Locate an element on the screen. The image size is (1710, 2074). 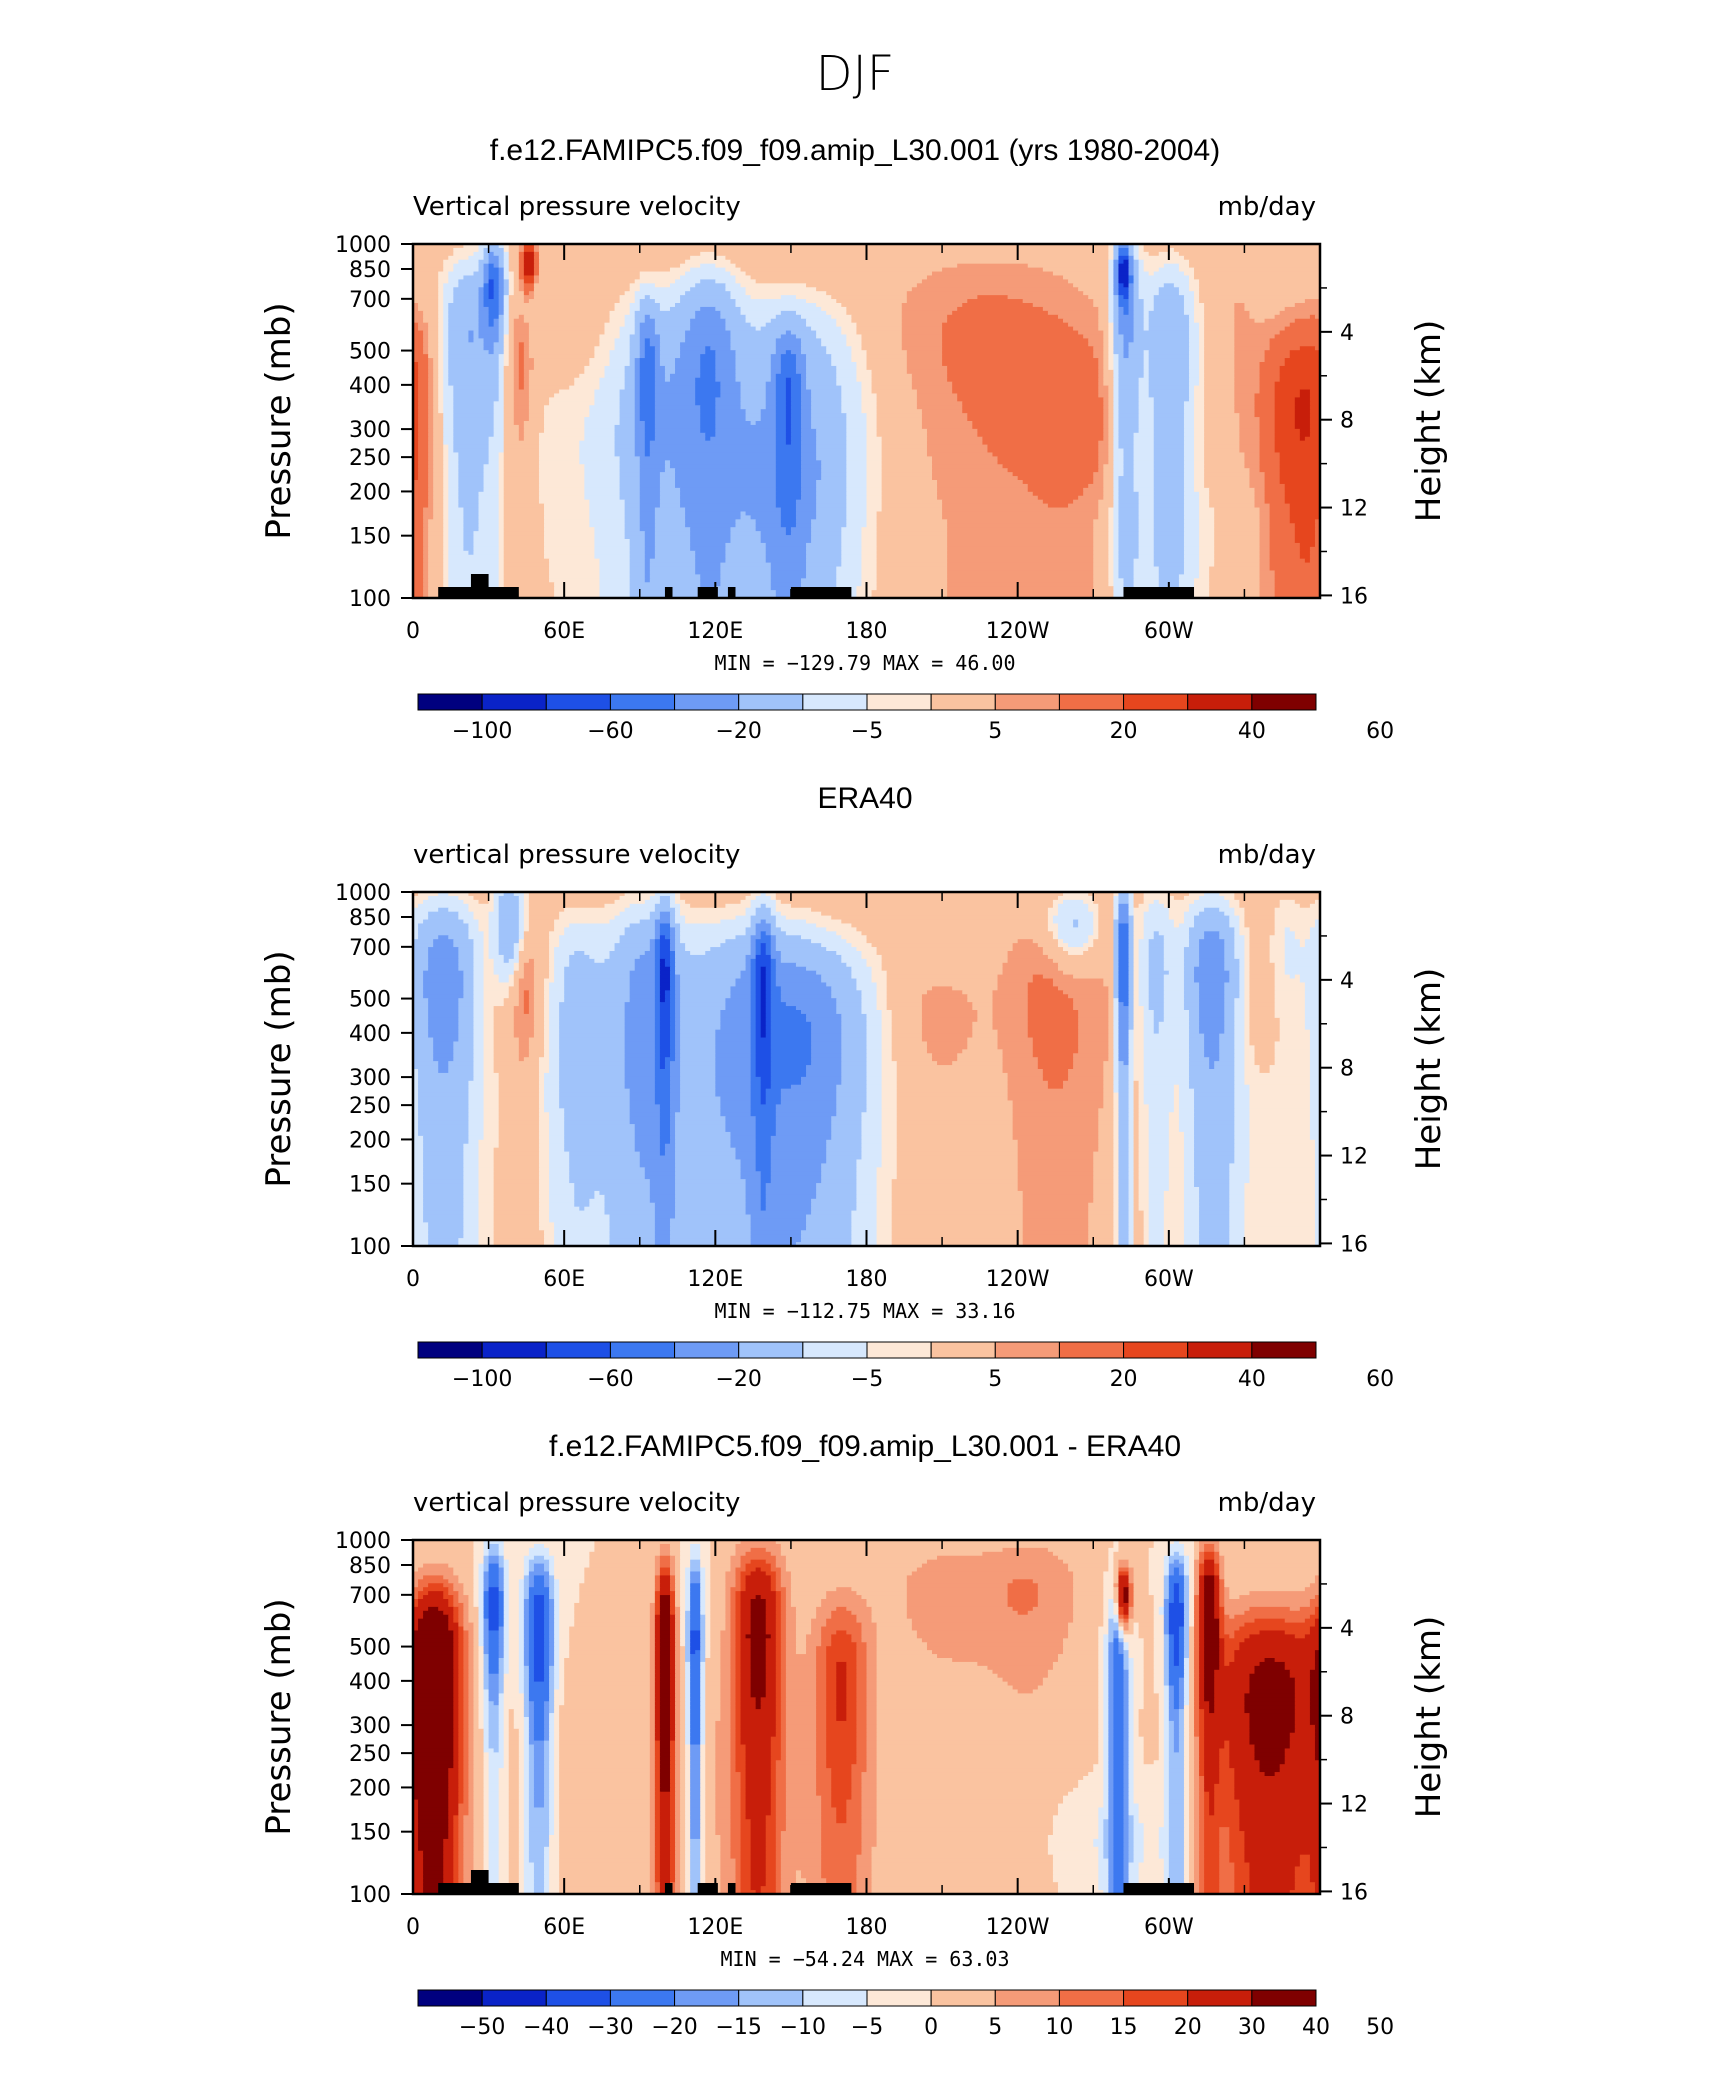
y-tick-label: 500 is located at coordinates (370, 352).